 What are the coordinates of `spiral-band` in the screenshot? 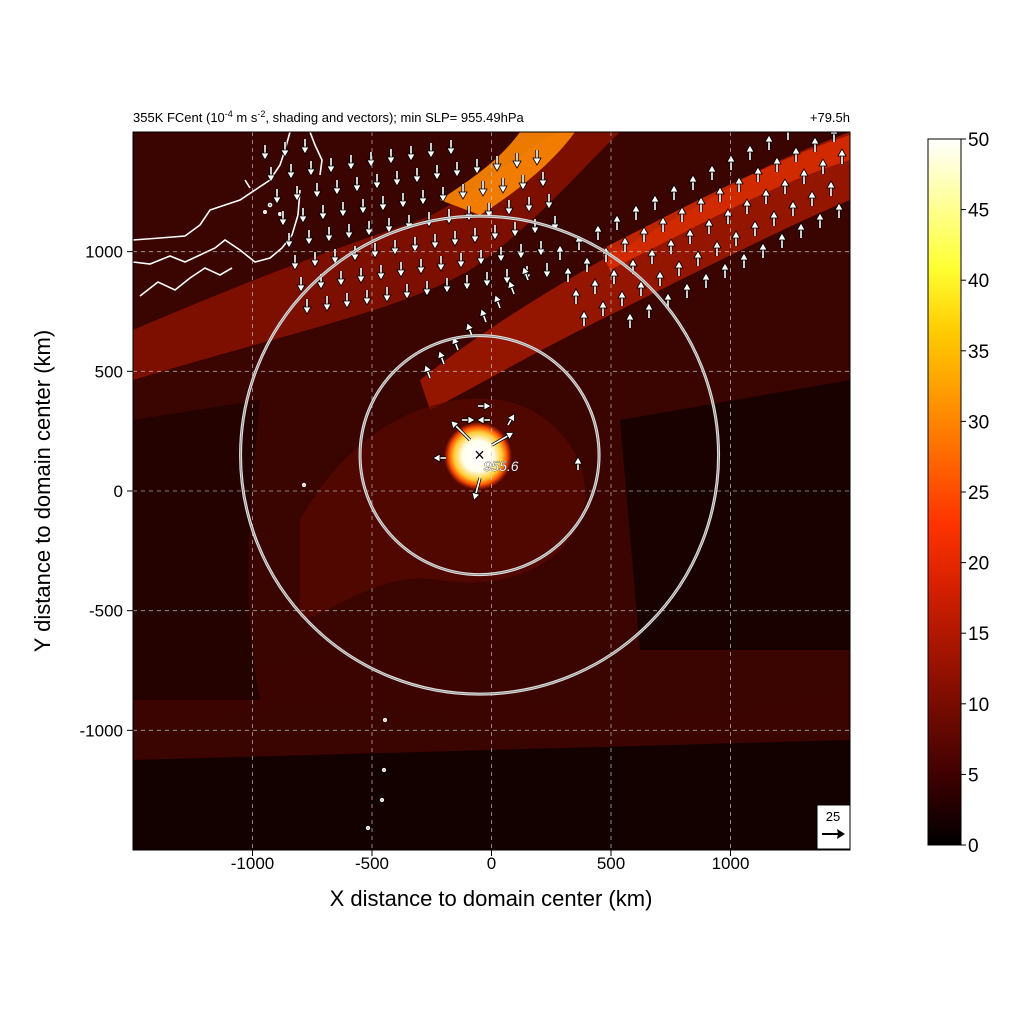 It's located at (443, 509).